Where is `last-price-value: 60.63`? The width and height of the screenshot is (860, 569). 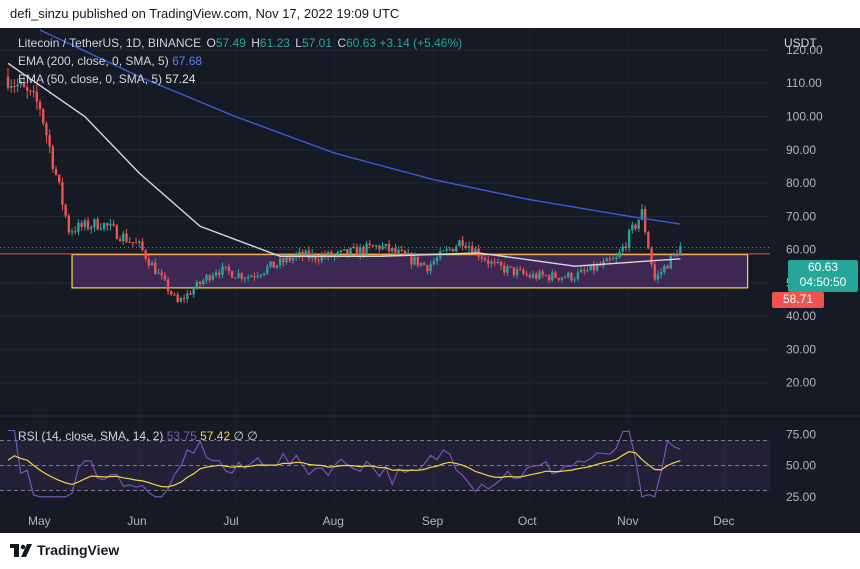
last-price-value: 60.63 is located at coordinates (823, 267).